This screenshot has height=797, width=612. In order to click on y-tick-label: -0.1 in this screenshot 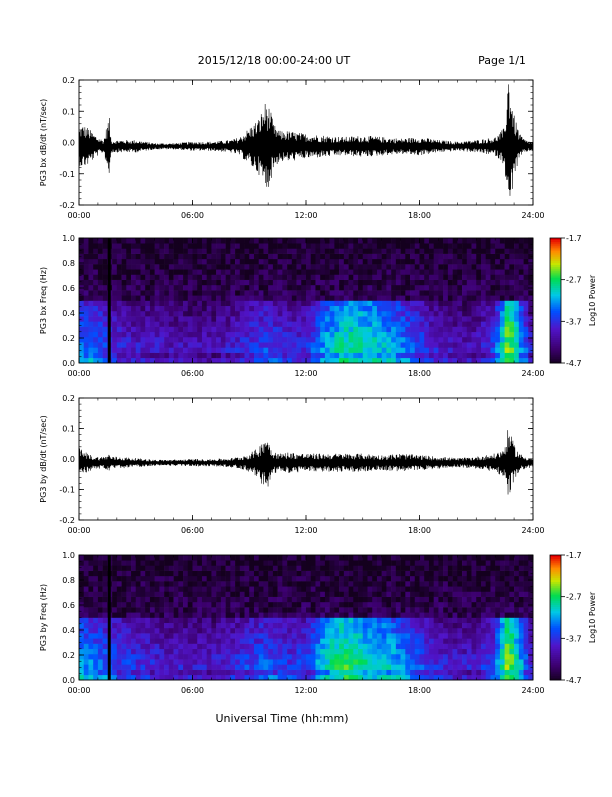, I will do `click(67, 174)`.